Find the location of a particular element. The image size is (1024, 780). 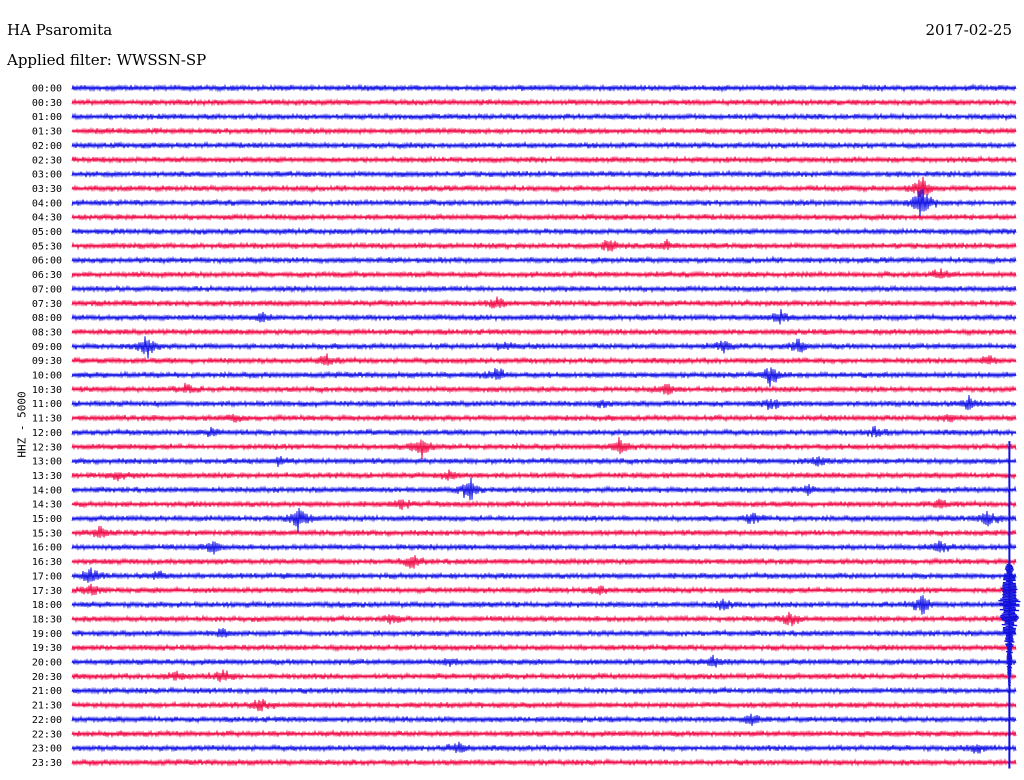

row-label-0030: 00:30 is located at coordinates (47, 103).